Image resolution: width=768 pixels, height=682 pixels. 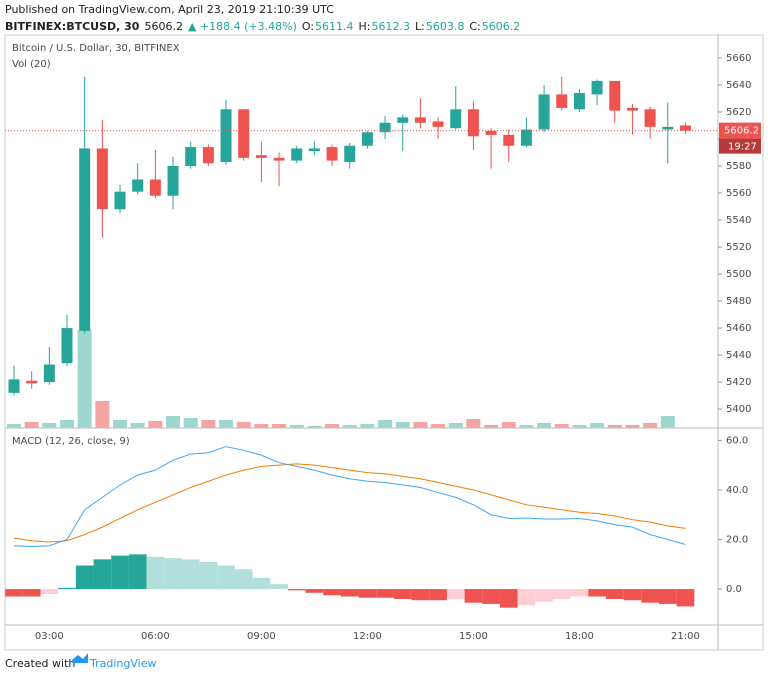 What do you see at coordinates (738, 274) in the screenshot?
I see `y-tick-label: 5500` at bounding box center [738, 274].